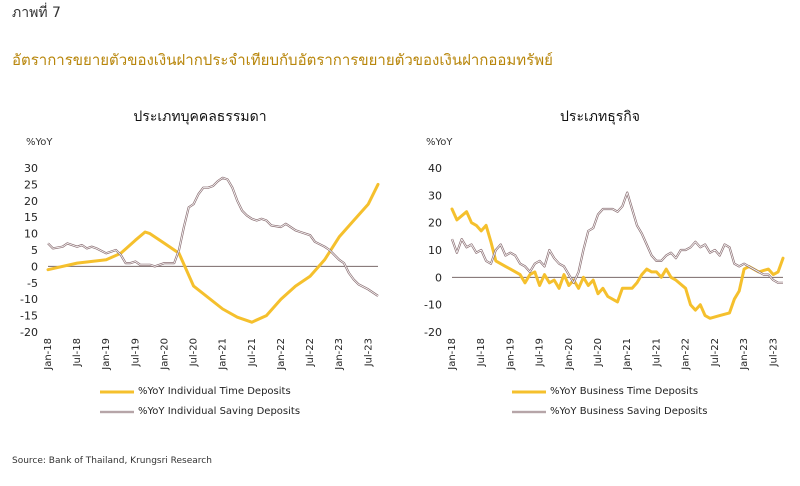  Describe the element at coordinates (117, 411) in the screenshot. I see `legend-swatch-individual-saving` at that location.